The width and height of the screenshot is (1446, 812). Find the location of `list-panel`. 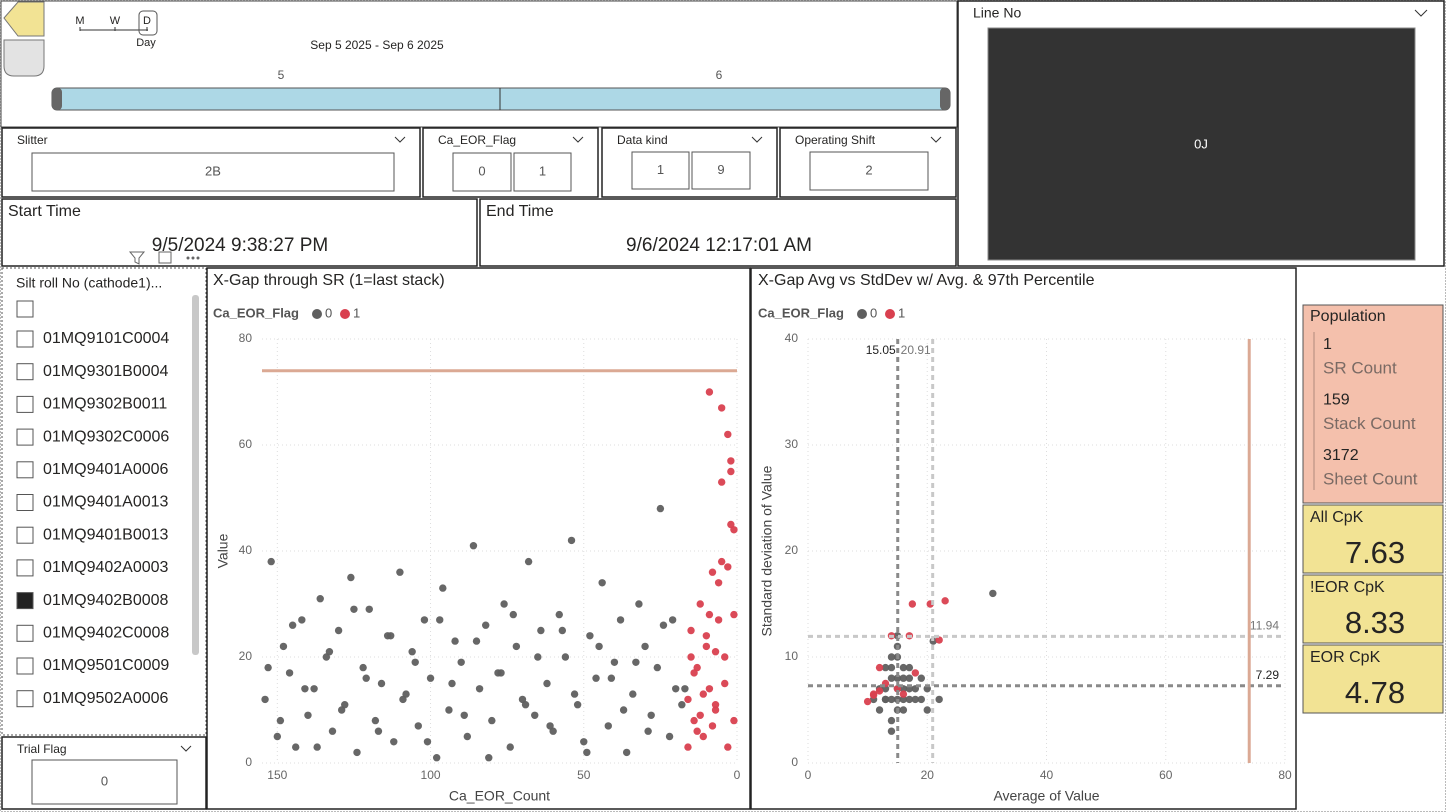

list-panel is located at coordinates (104, 501).